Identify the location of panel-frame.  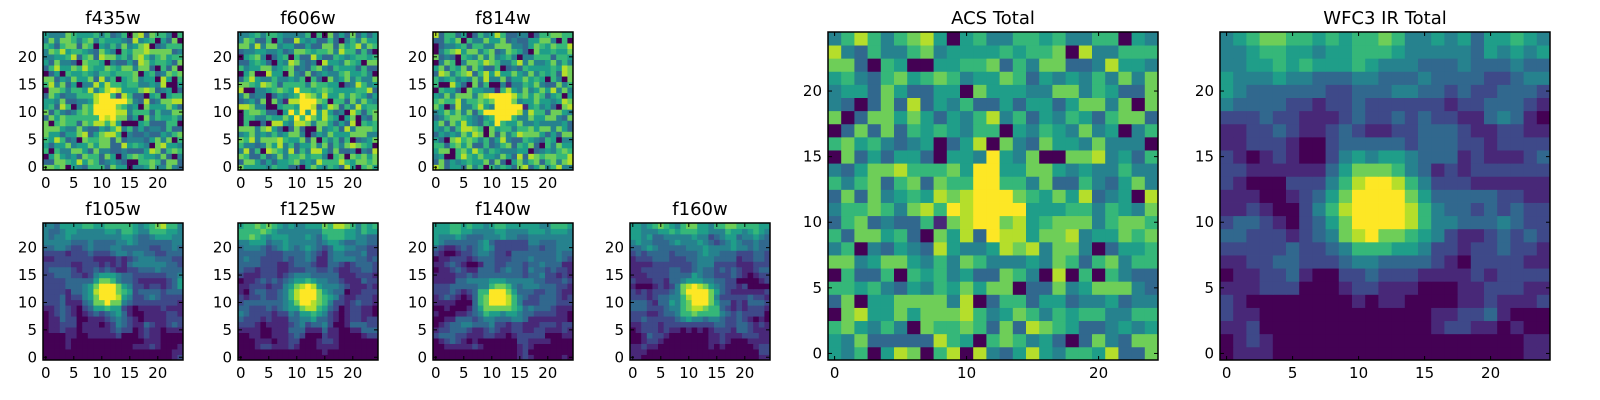
(503, 291).